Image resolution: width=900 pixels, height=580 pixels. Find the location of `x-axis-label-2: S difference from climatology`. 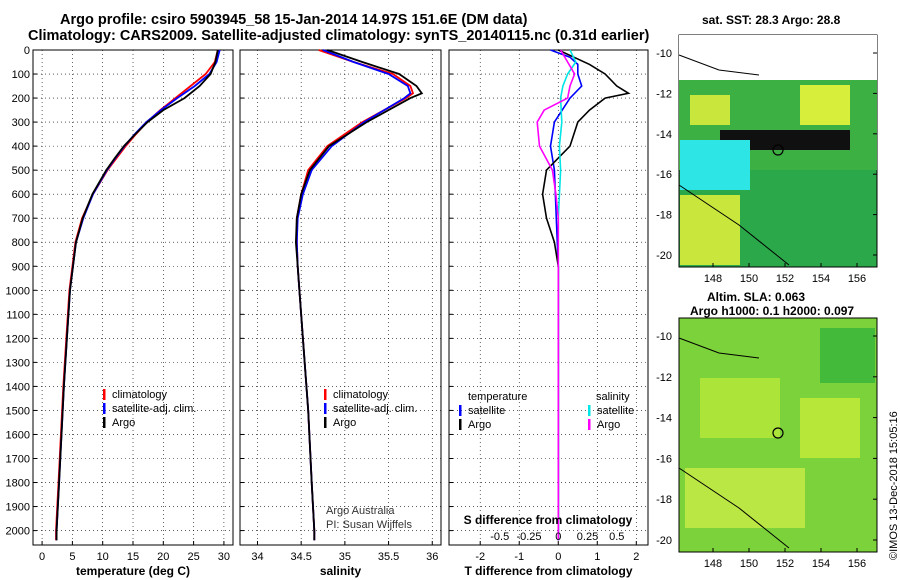

x-axis-label-2: S difference from climatology is located at coordinates (548, 520).